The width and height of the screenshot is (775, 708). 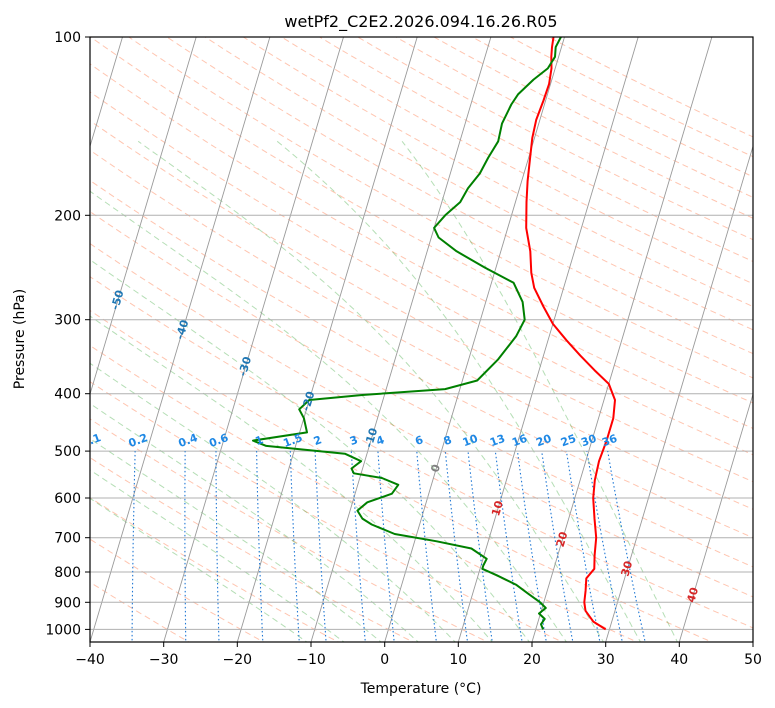 I want to click on y-axis: 100 200 300 400 500 600 700 800 900 1000, so click(x=67, y=334).